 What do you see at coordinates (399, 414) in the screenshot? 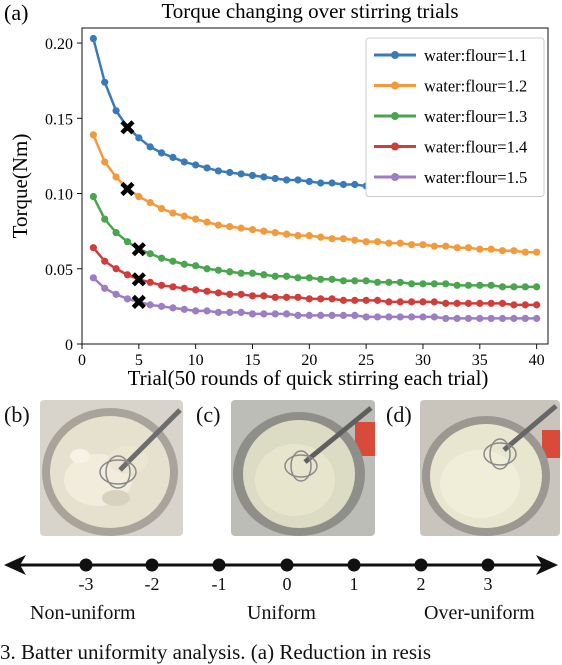
I see `panel-label-d: (d)` at bounding box center [399, 414].